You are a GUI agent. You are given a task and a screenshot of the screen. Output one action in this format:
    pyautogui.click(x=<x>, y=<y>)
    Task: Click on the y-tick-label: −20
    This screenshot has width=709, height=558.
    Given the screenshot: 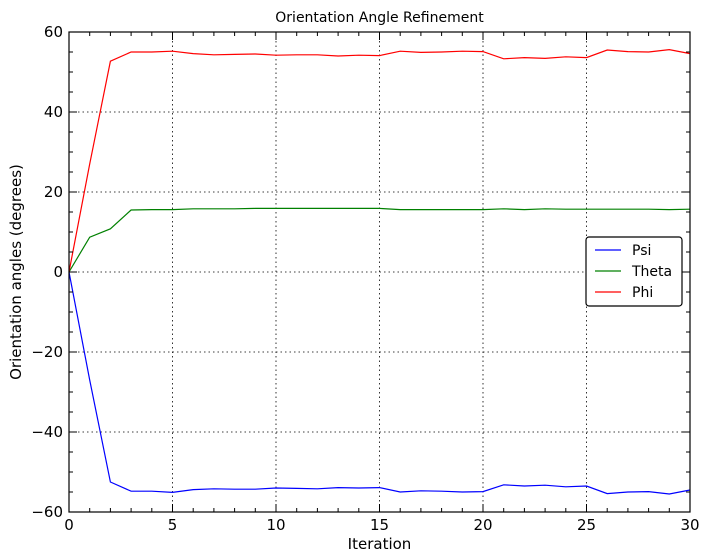 What is the action you would take?
    pyautogui.click(x=47, y=352)
    